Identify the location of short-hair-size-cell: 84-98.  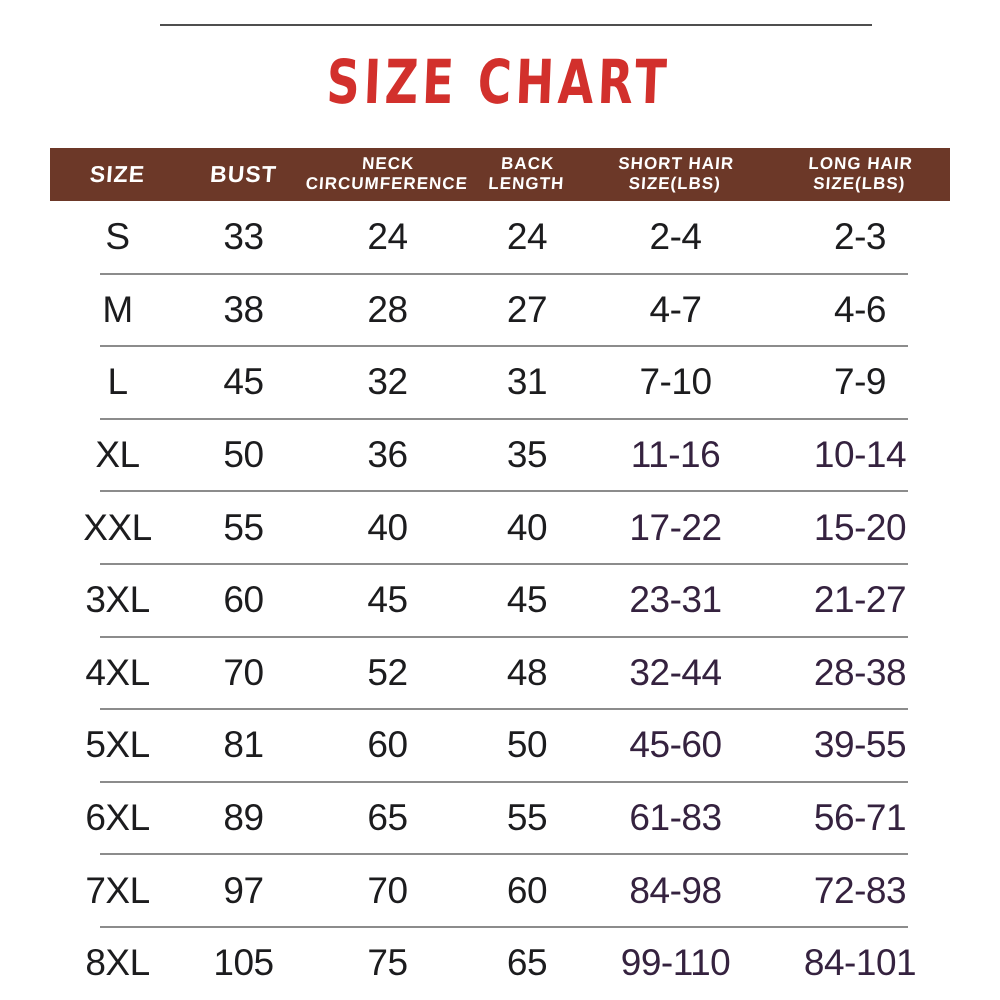
(675, 890).